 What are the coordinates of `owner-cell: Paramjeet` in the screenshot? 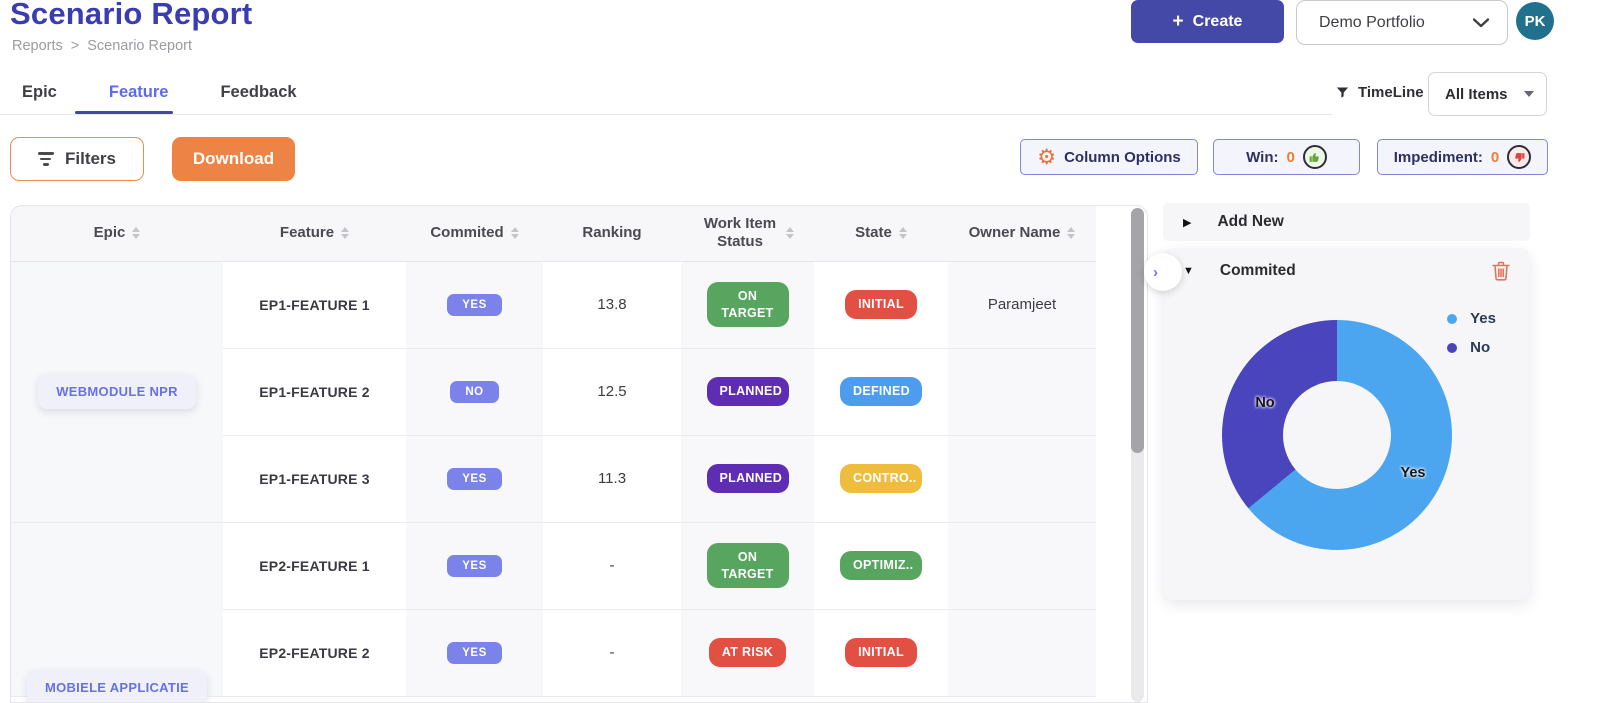 It's located at (1022, 305).